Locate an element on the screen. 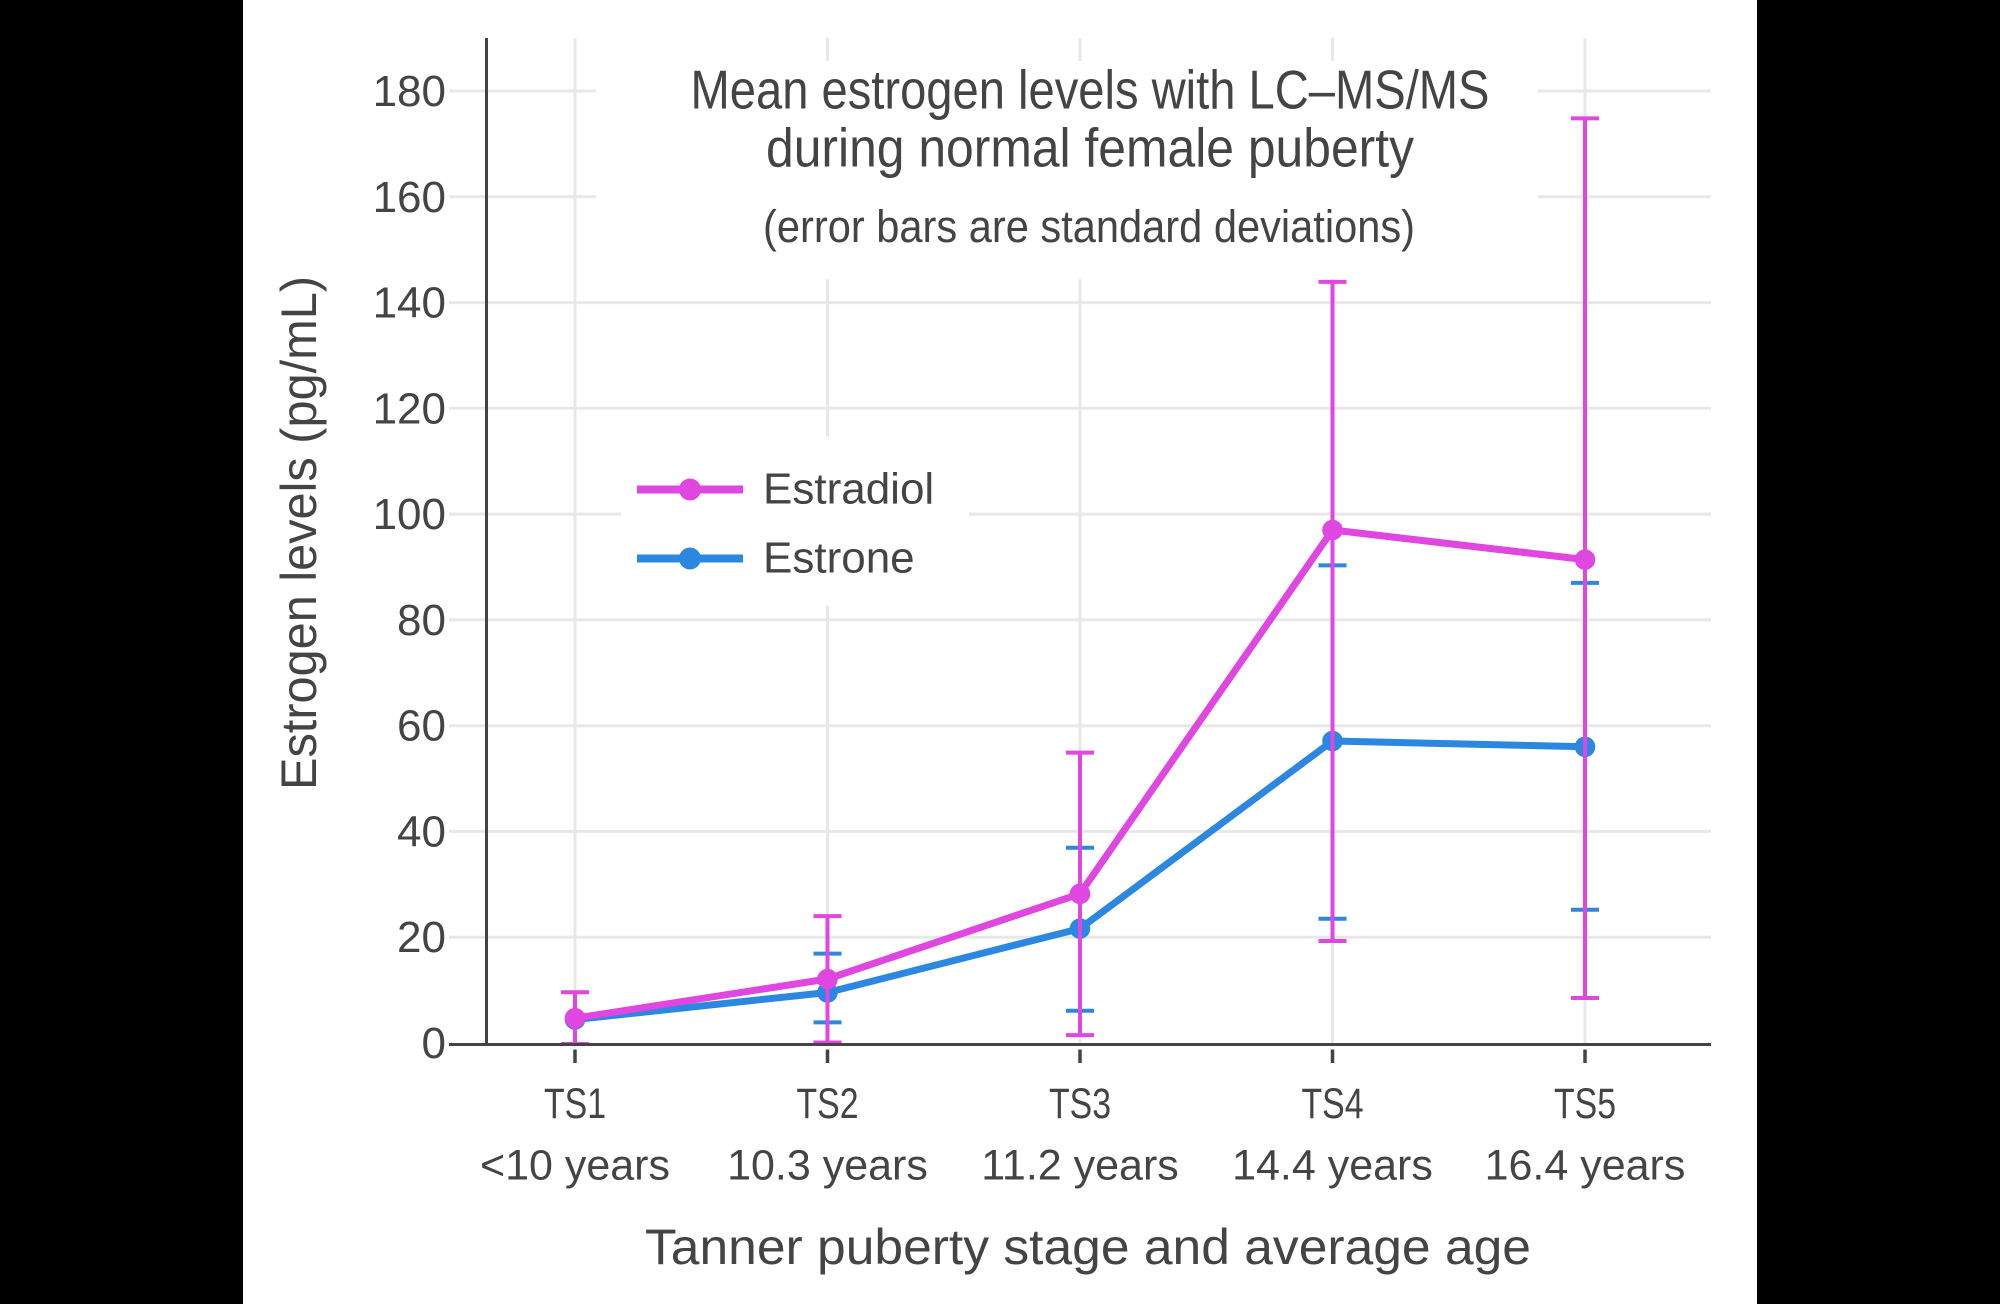 Image resolution: width=2000 pixels, height=1304 pixels. svg-text: TS5 is located at coordinates (1585, 1104).